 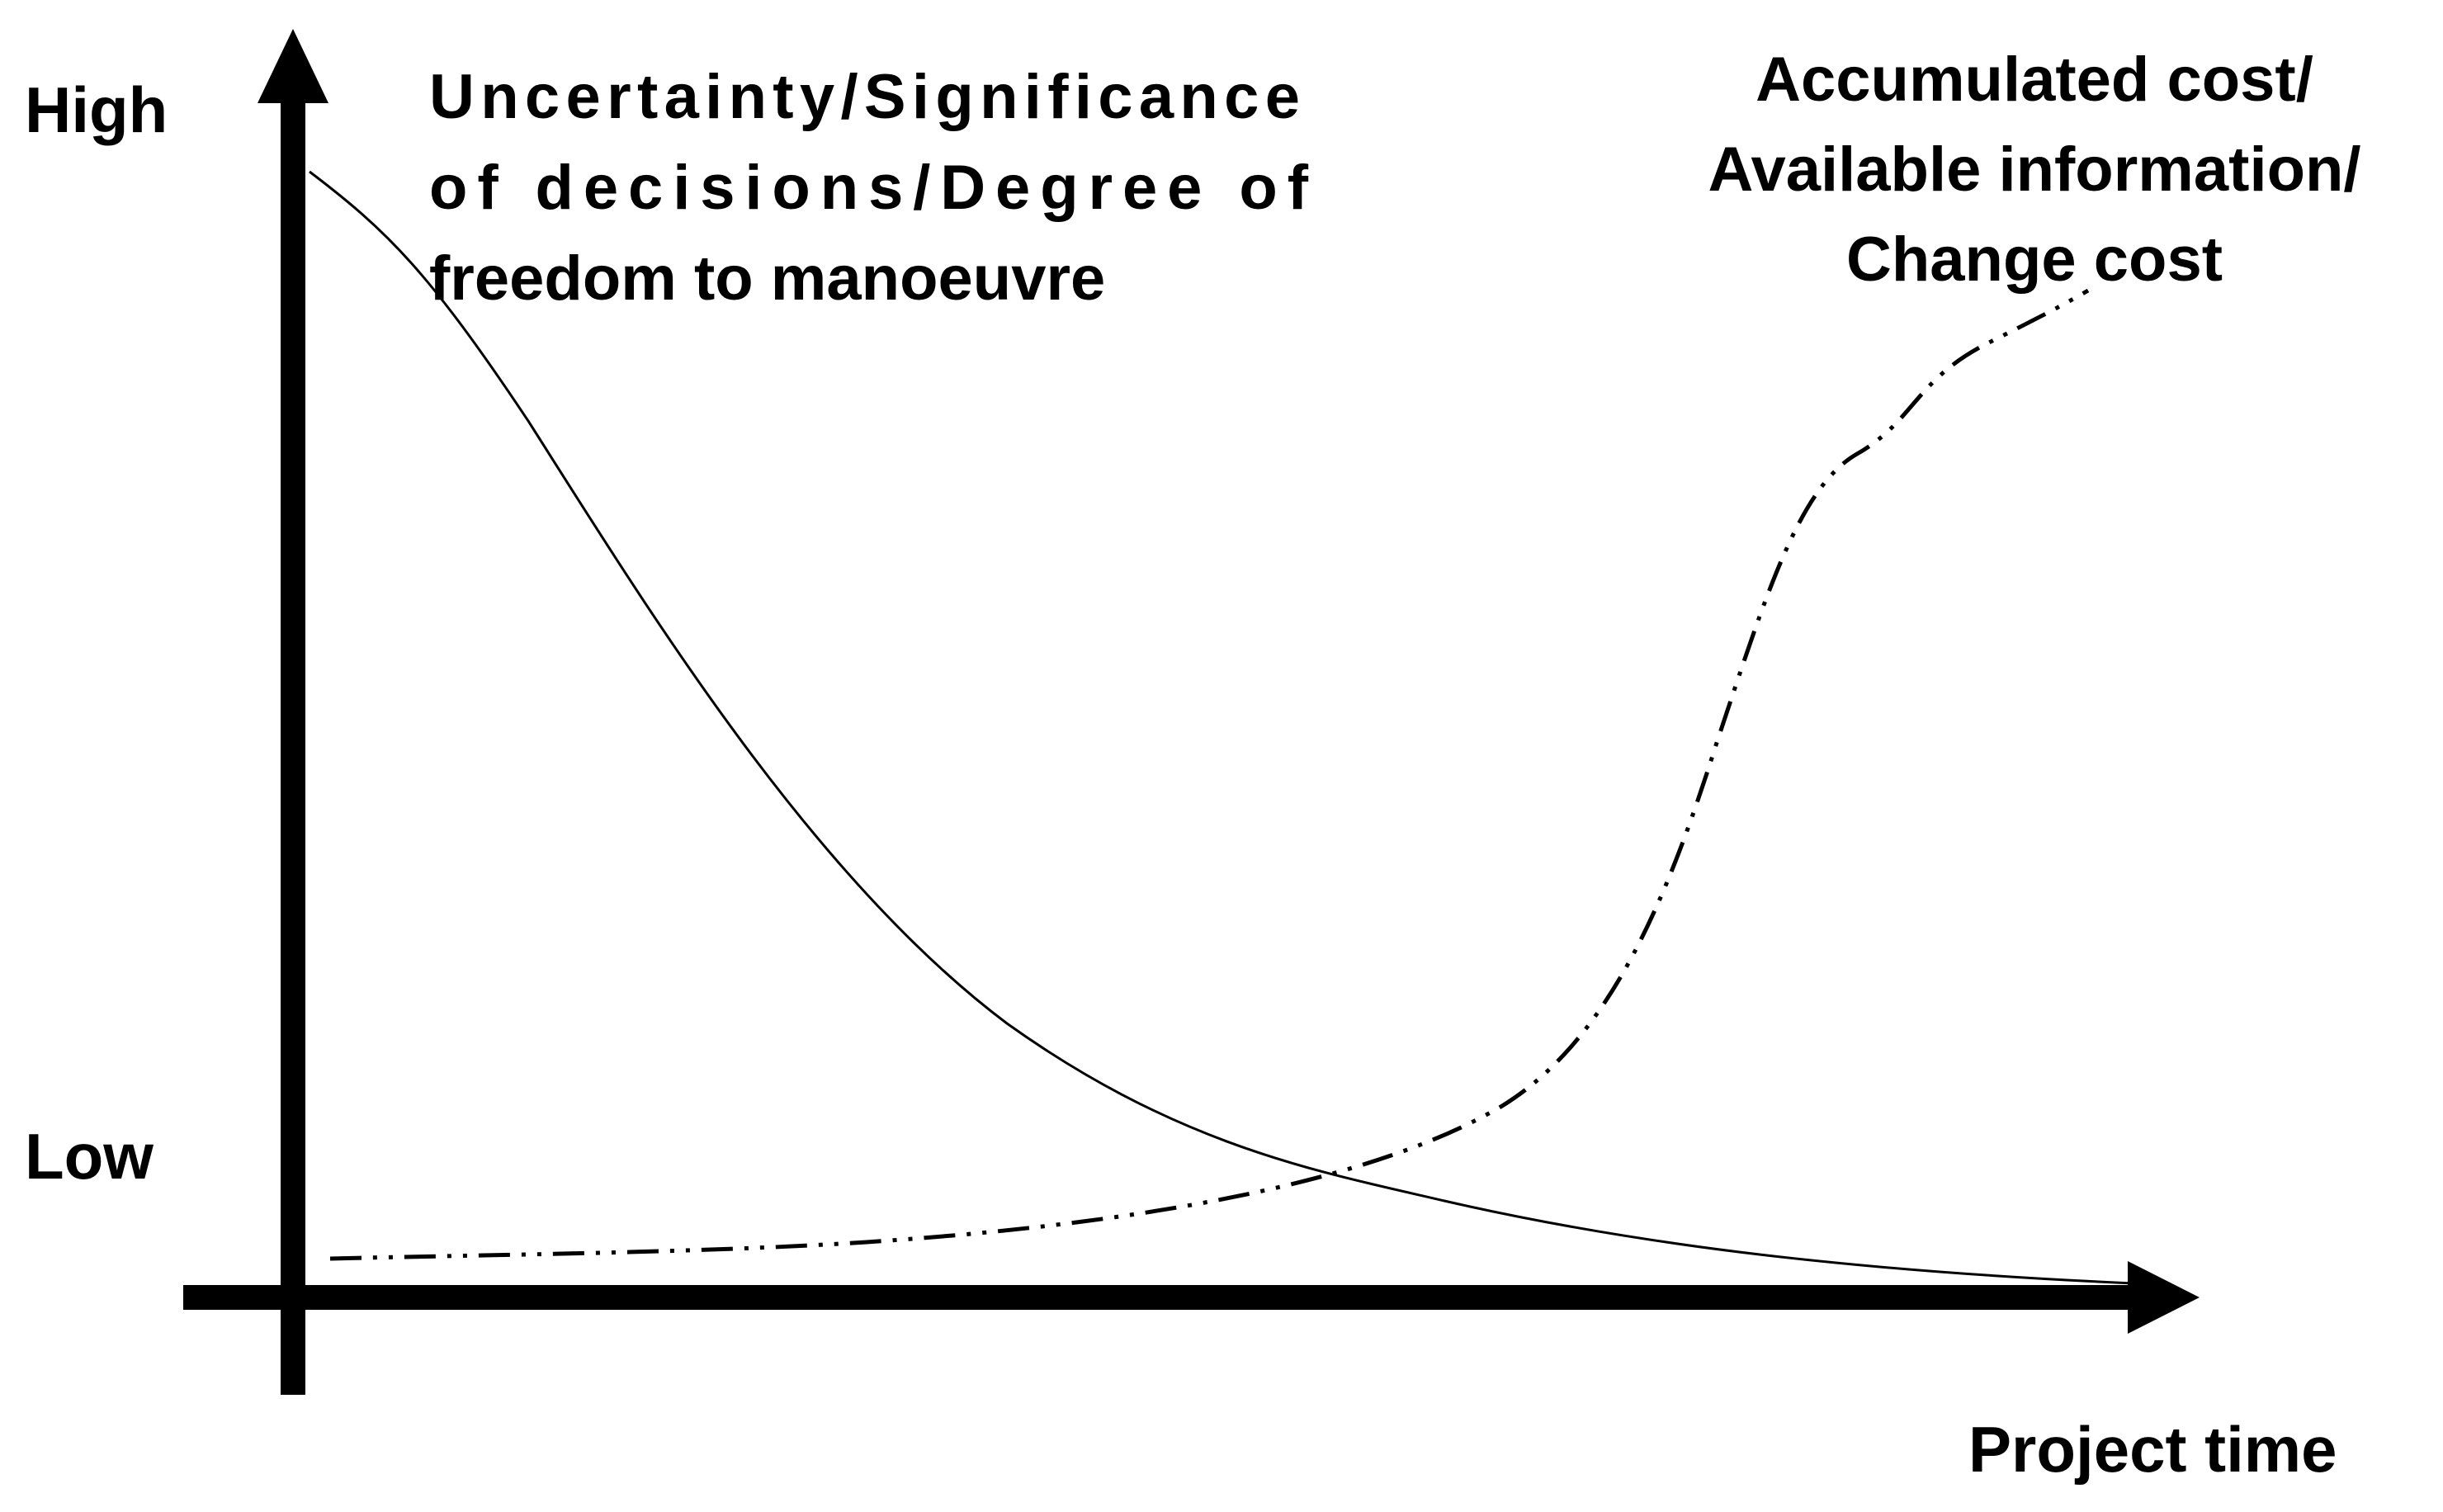 I want to click on x-axis-arrowhead, so click(x=2164, y=1298).